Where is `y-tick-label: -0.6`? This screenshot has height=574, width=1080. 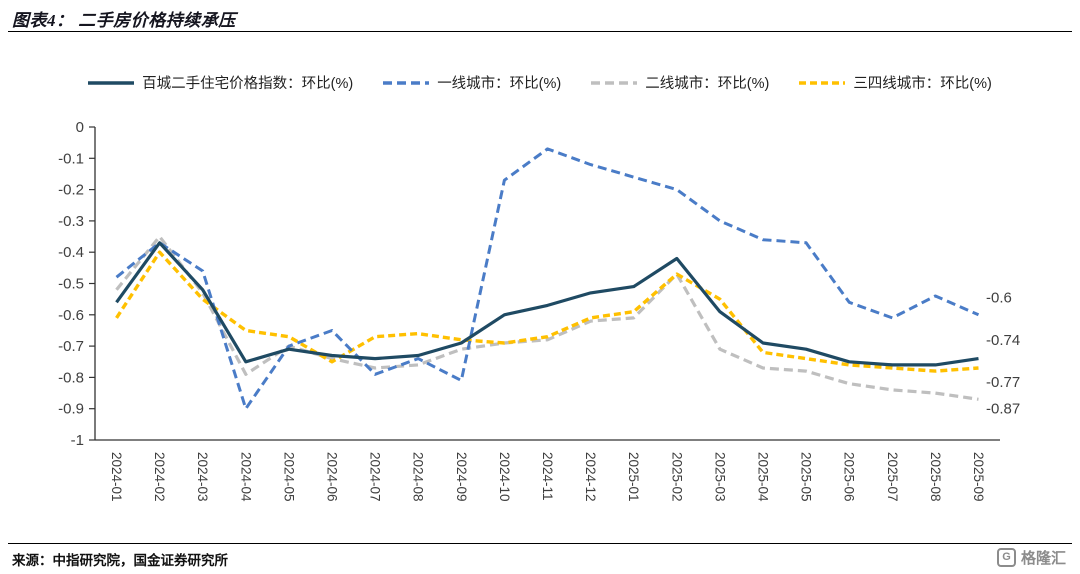
y-tick-label: -0.6 is located at coordinates (71, 315).